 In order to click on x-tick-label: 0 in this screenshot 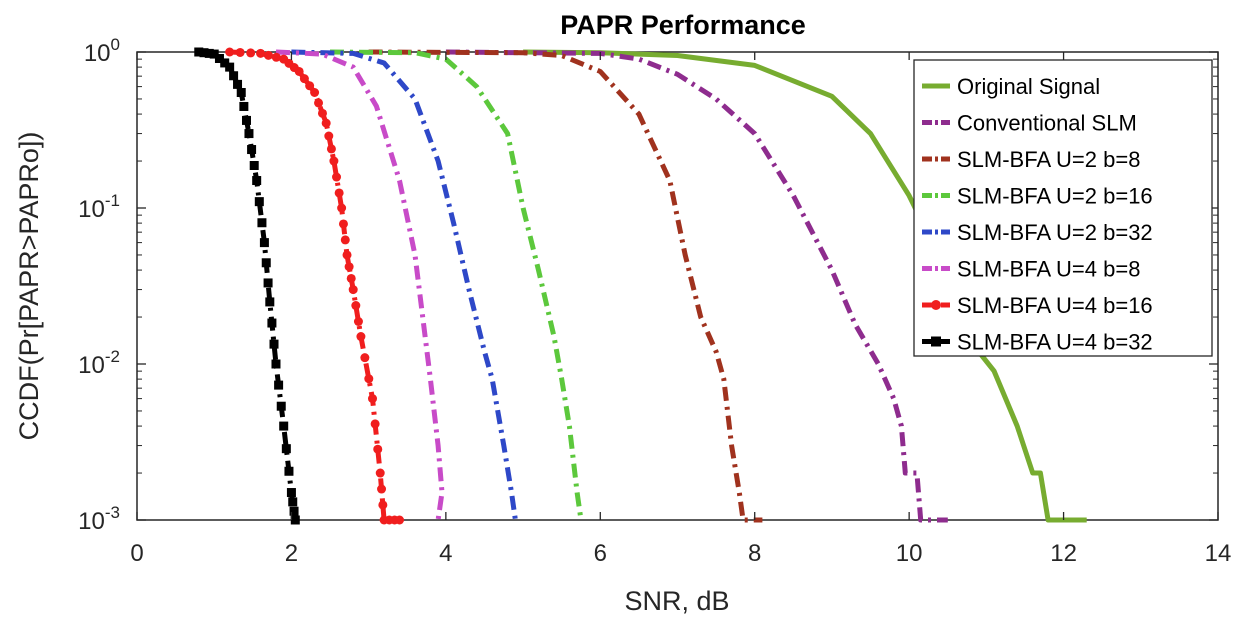, I will do `click(136, 553)`.